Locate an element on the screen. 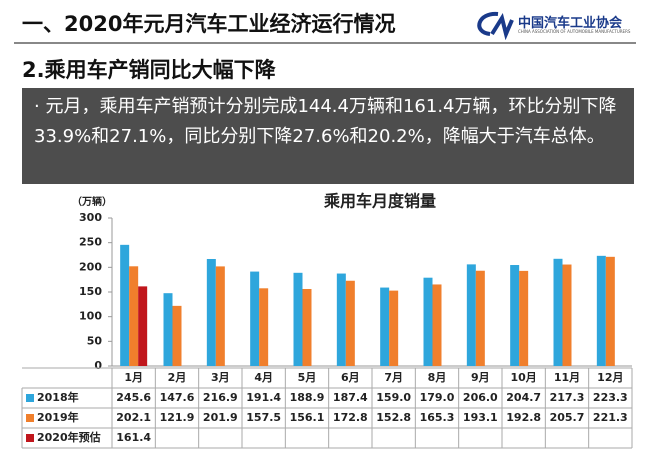 This screenshot has width=649, height=470. chart-title: 乘用车月度销量 is located at coordinates (379, 201).